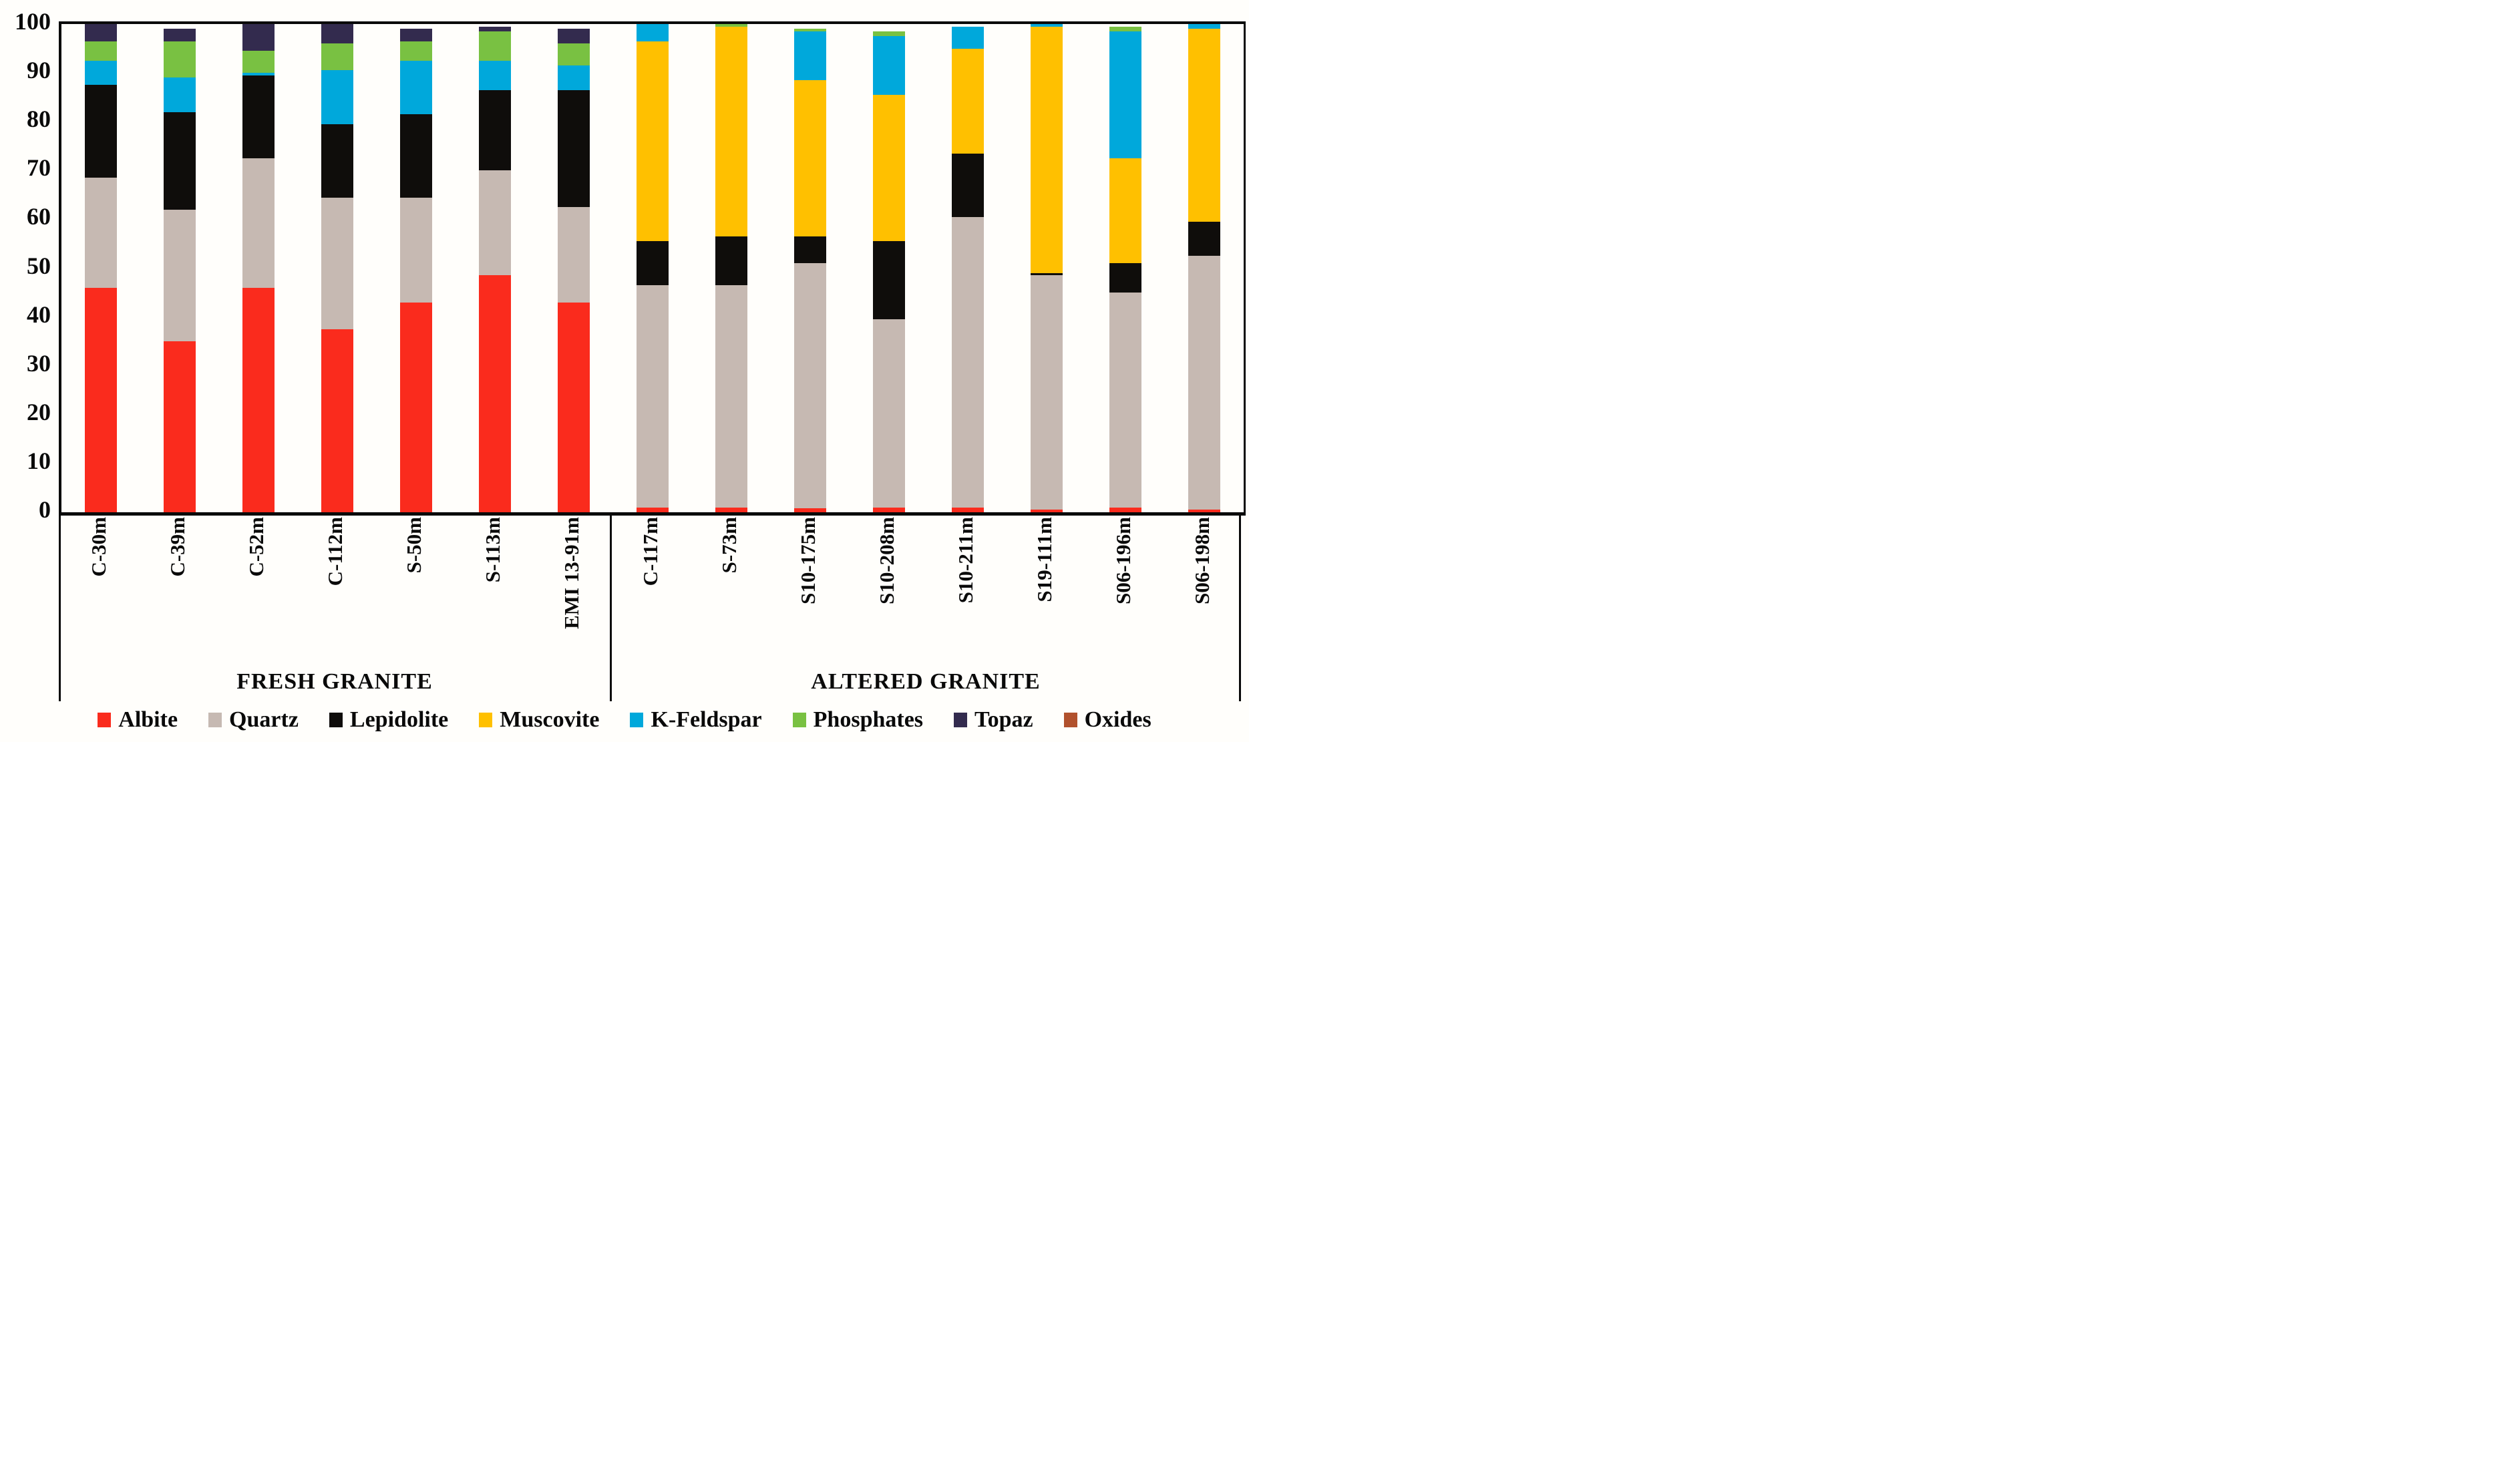 This screenshot has height=1484, width=2498. What do you see at coordinates (1044, 559) in the screenshot?
I see `x-axis-label-S19-111m: S19-111m` at bounding box center [1044, 559].